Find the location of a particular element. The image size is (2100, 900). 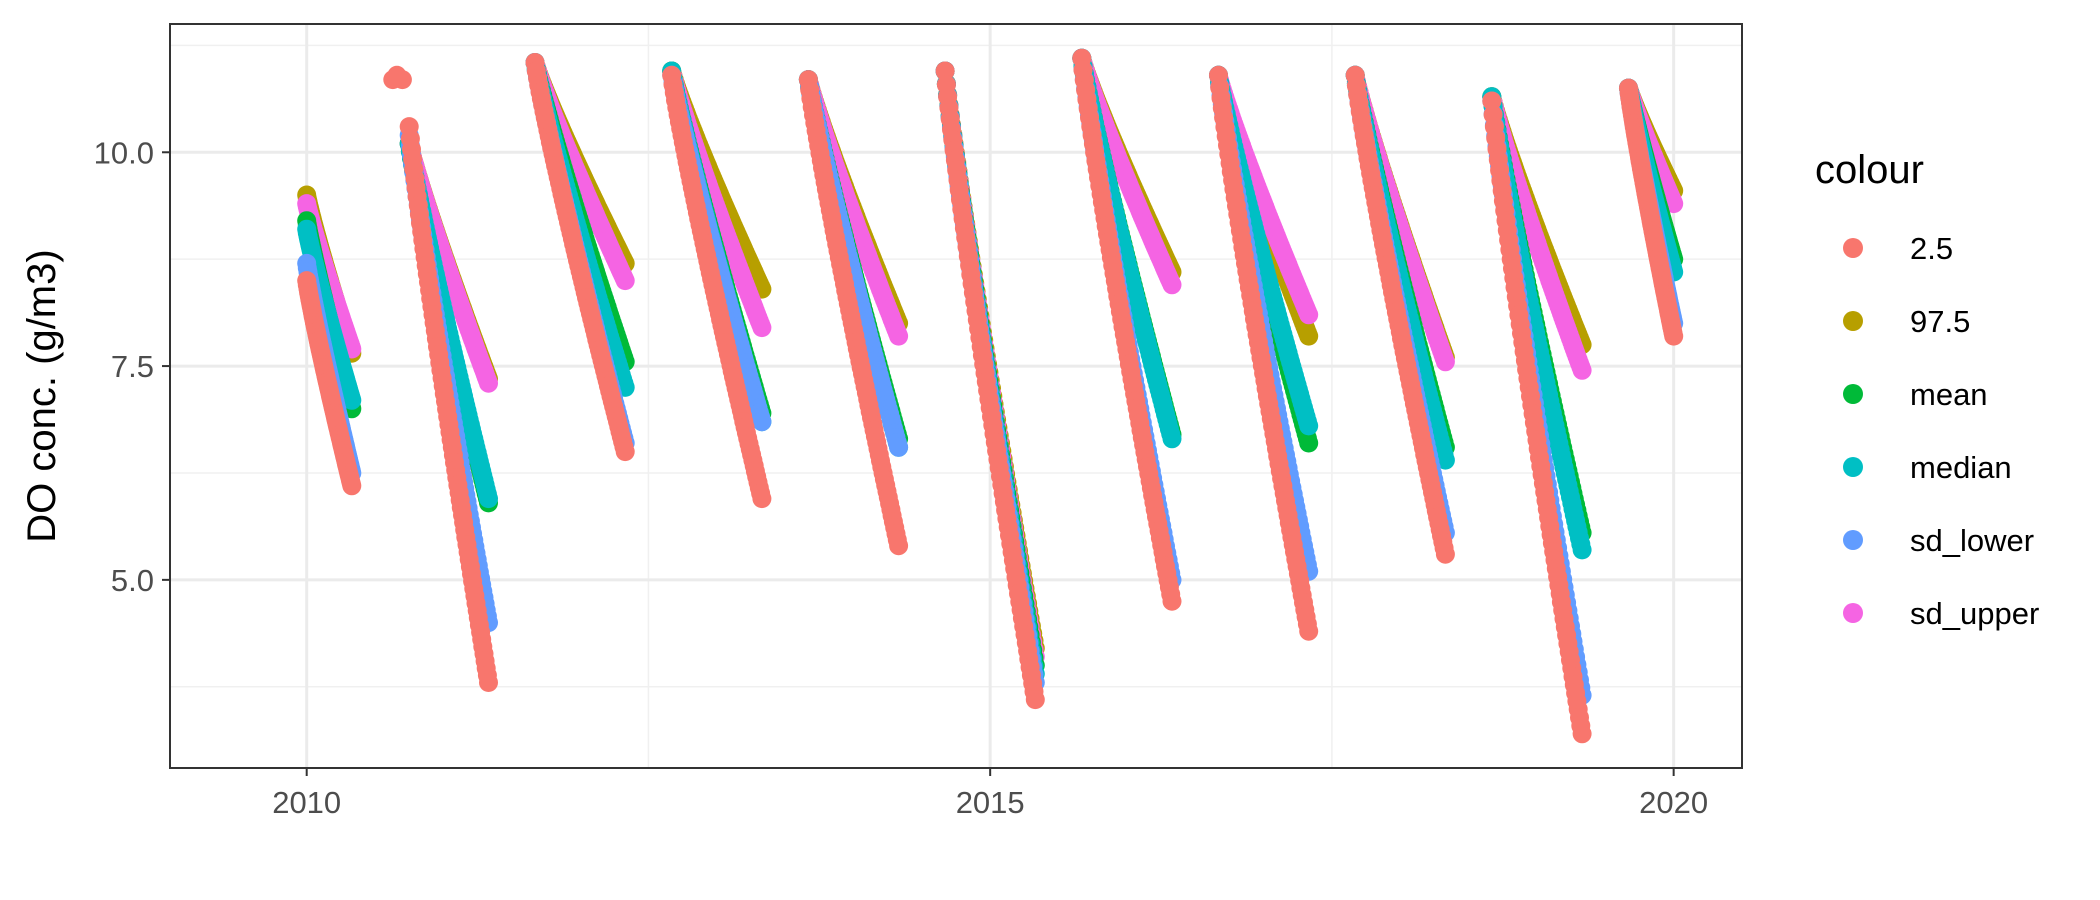

x-tick-label: 2010 is located at coordinates (306, 802).